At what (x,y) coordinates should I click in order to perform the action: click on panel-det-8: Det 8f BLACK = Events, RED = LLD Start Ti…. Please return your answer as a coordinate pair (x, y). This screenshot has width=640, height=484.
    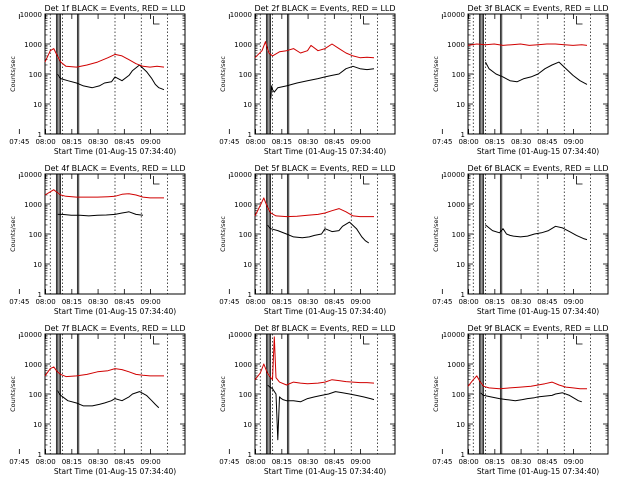
    Looking at the image, I should click on (307, 400).